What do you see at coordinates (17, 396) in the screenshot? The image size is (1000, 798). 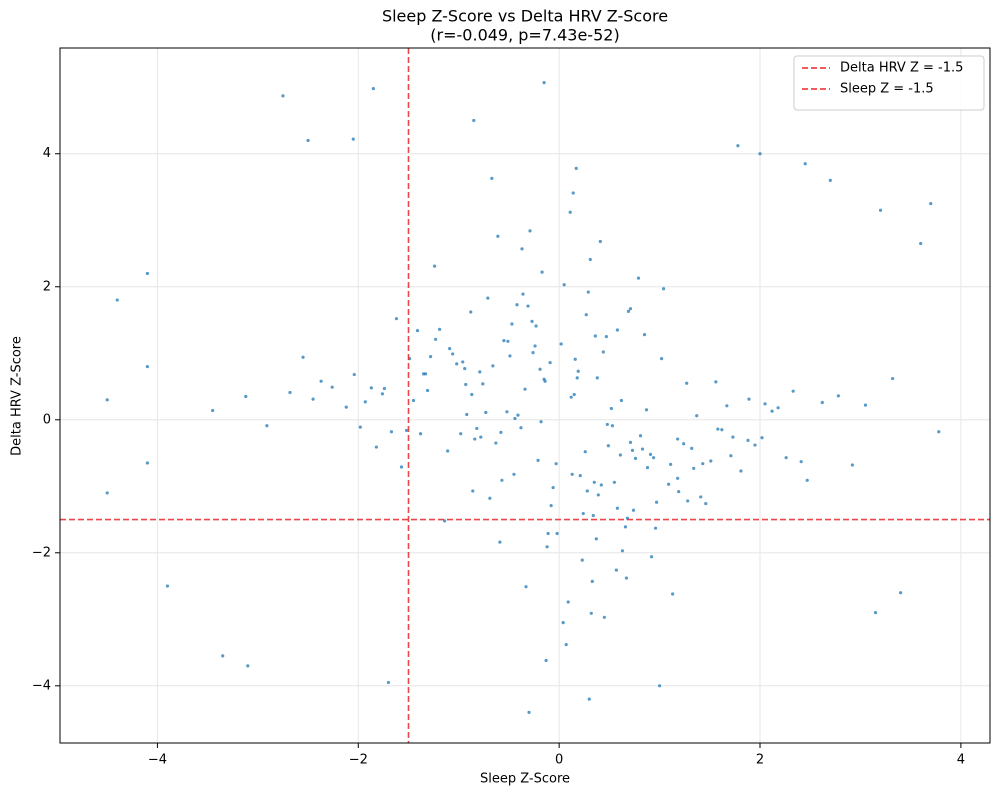 I see `y-axis-label: Delta HRV Z-Score` at bounding box center [17, 396].